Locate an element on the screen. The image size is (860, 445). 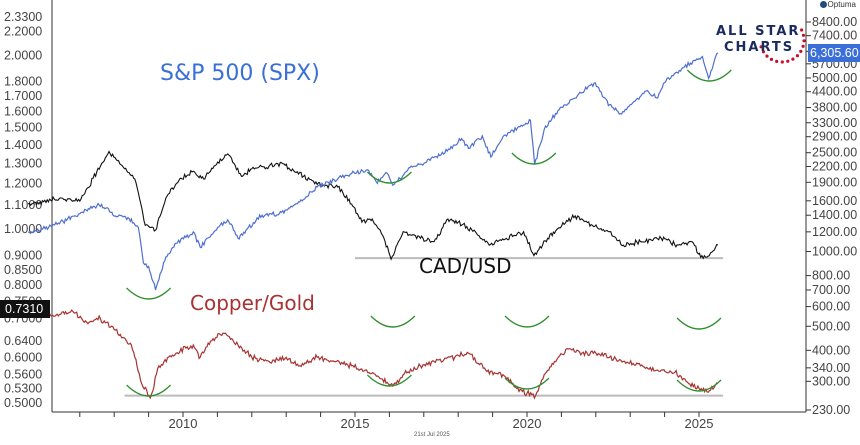
right-axis-tick: 300.00 is located at coordinates (831, 381).